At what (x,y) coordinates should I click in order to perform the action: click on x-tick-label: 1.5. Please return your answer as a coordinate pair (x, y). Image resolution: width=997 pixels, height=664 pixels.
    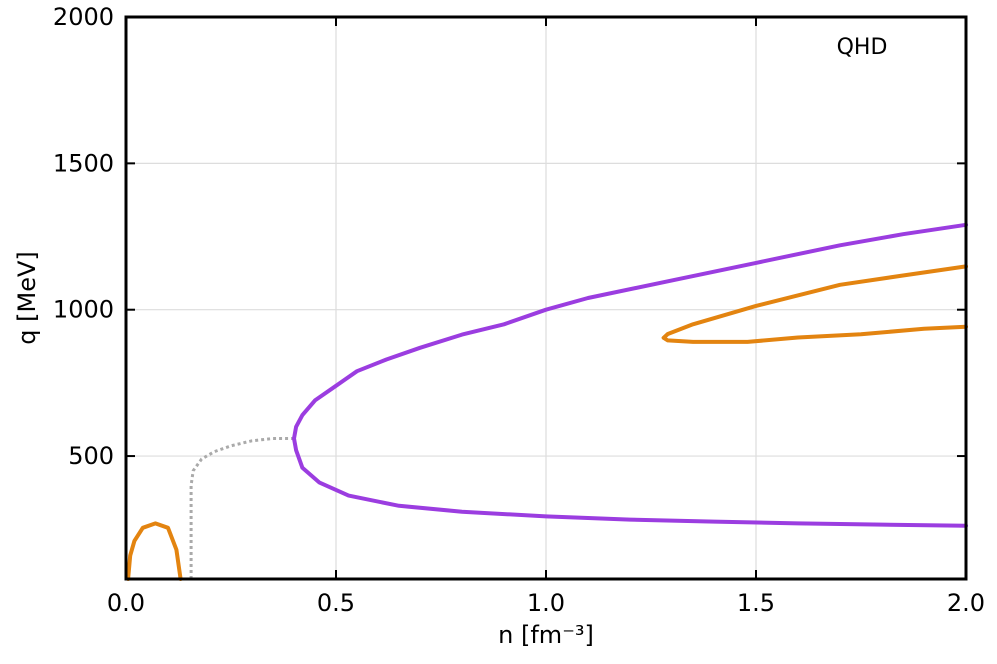
    Looking at the image, I should click on (756, 603).